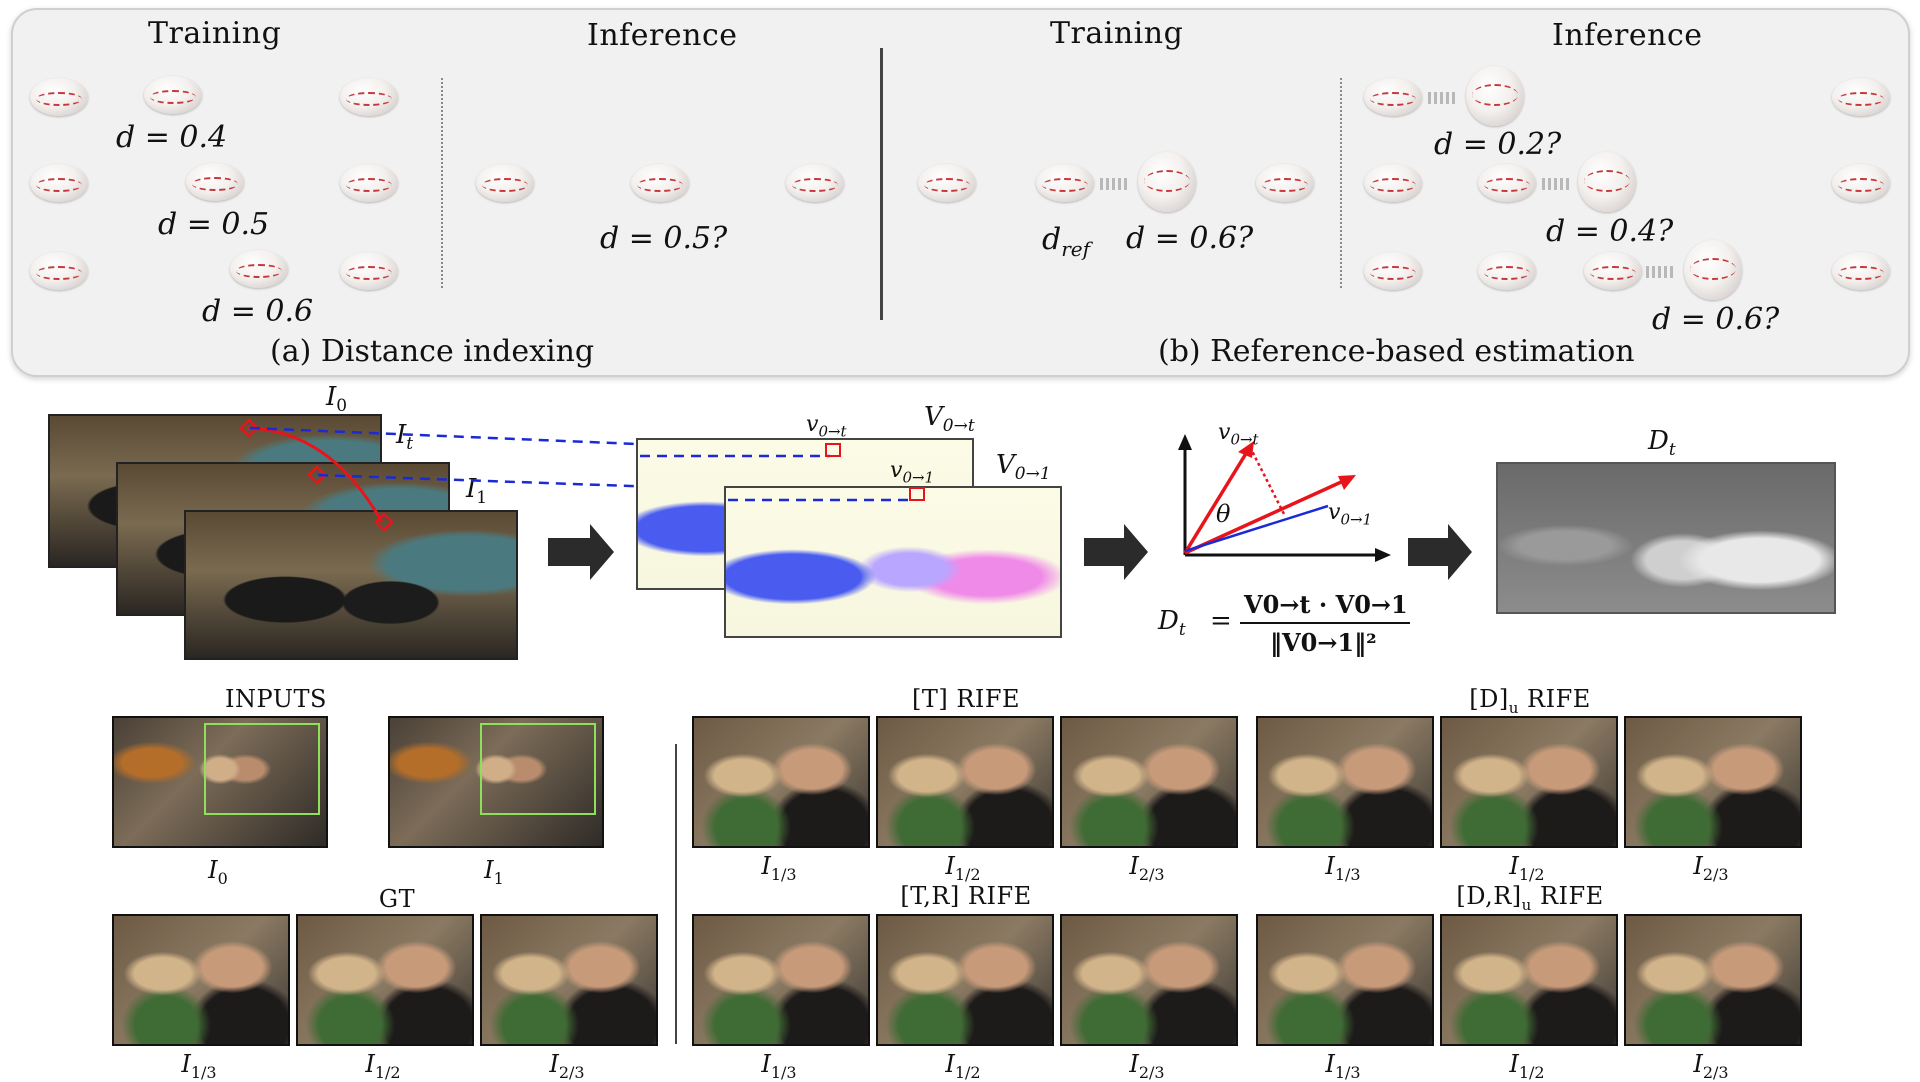 The height and width of the screenshot is (1082, 1920). Describe the element at coordinates (1221, 621) in the screenshot. I see `formula-equals: =` at that location.